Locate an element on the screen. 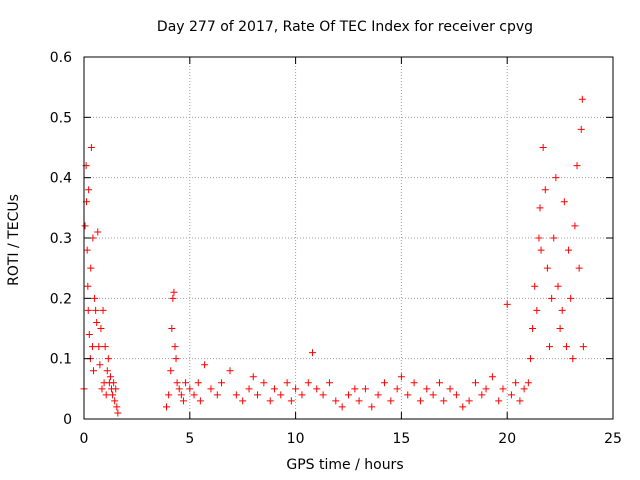 The width and height of the screenshot is (640, 480). x-tick-label: 15 is located at coordinates (401, 439).